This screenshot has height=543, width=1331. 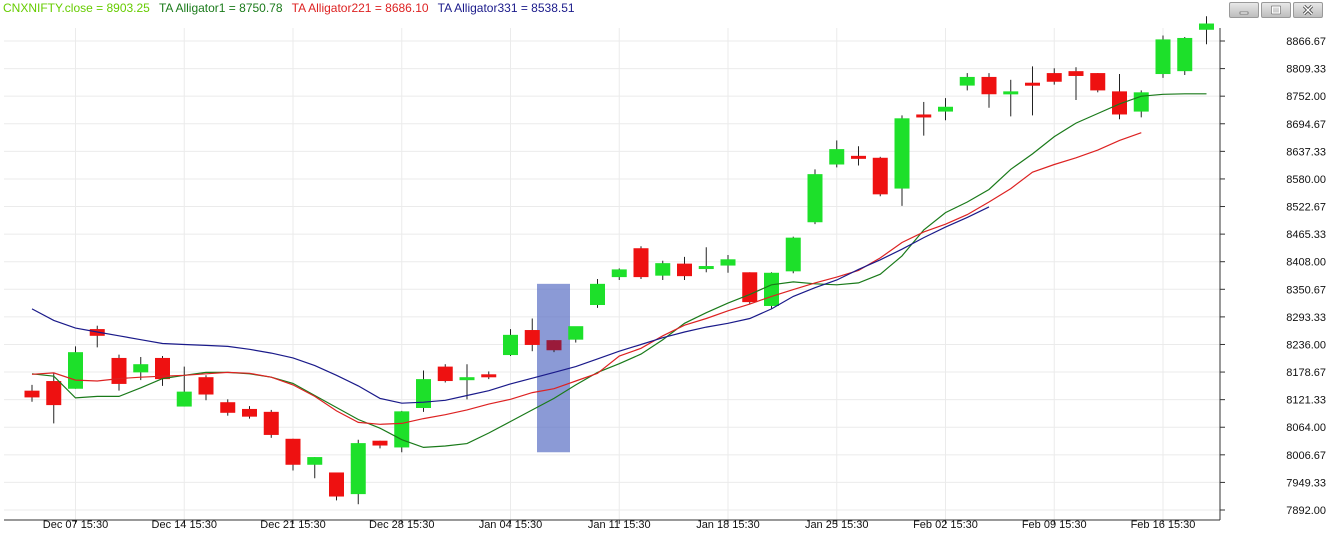 I want to click on minimize-button, so click(x=1244, y=10).